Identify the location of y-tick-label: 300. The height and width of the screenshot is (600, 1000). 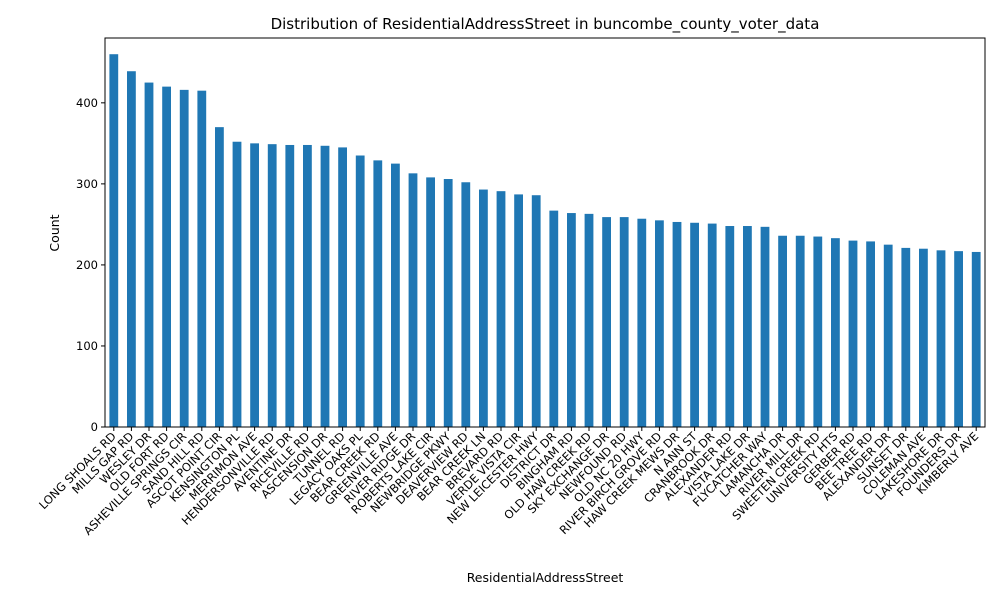
(87, 184).